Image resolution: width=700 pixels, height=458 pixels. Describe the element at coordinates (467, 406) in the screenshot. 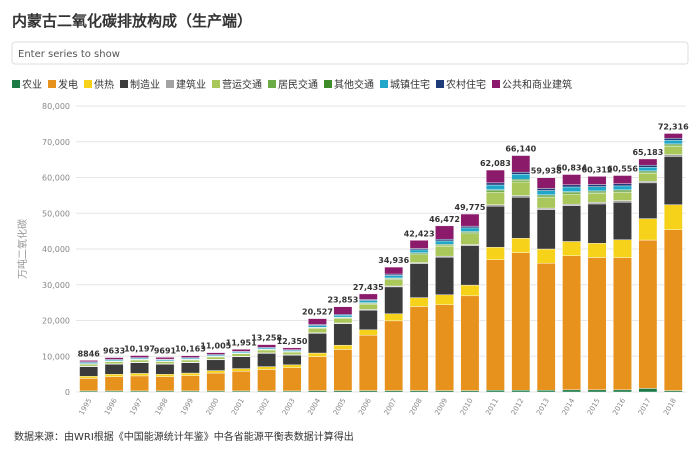

I see `x-tick-label: 2010` at that location.